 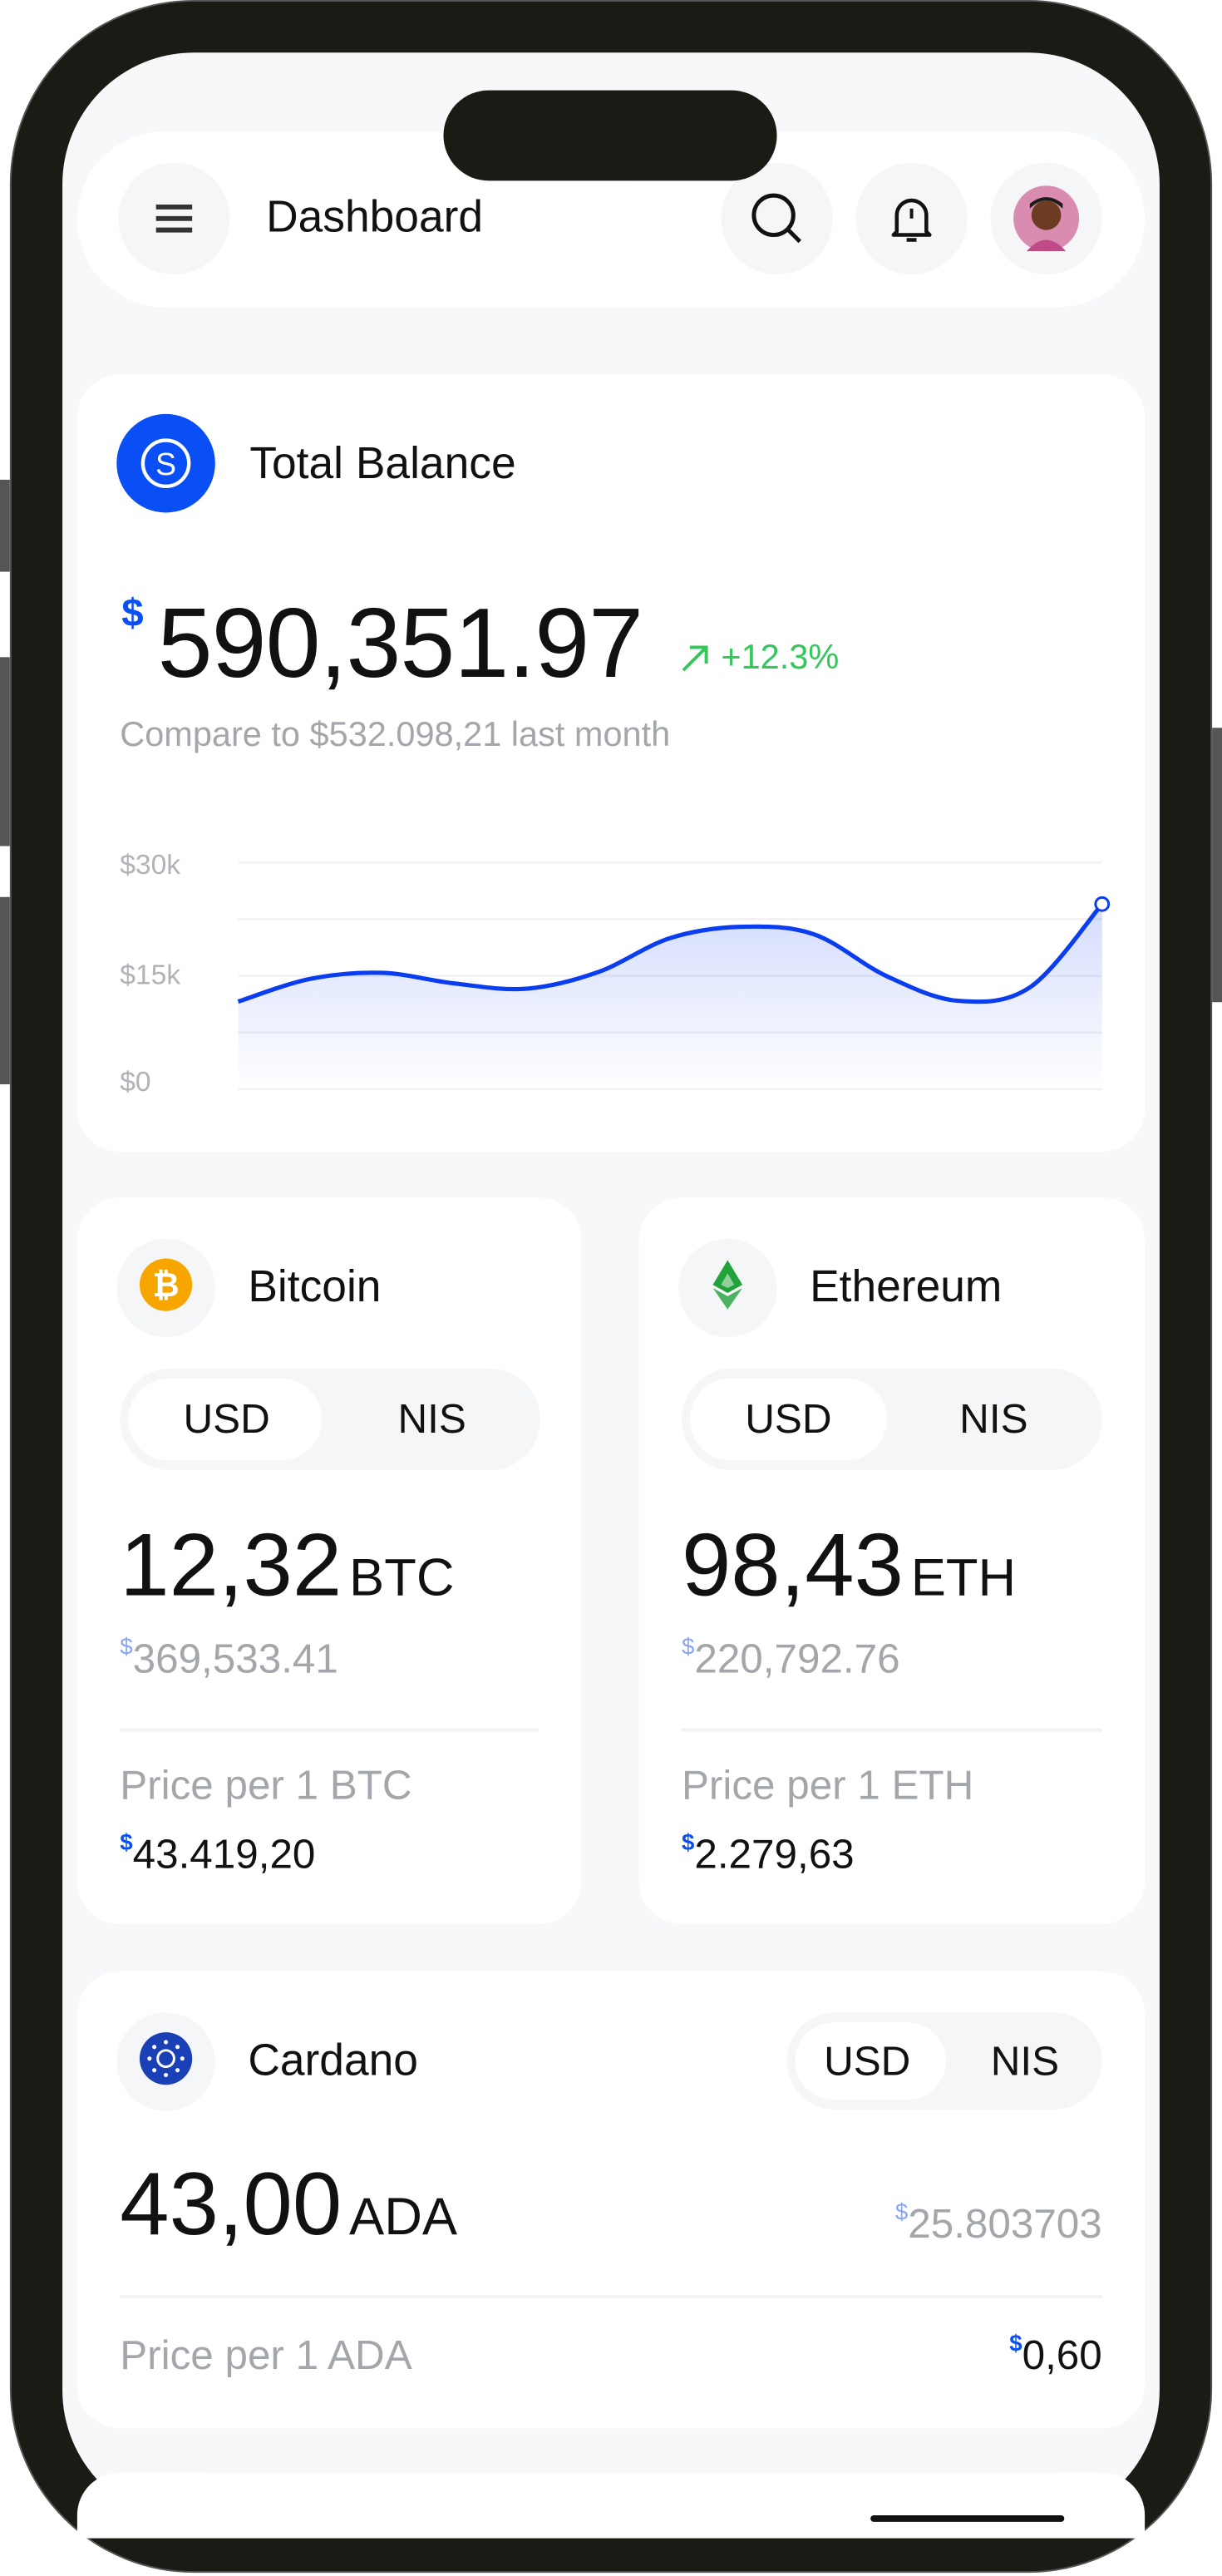 What do you see at coordinates (231, 1566) in the screenshot?
I see `coin-amount: 12,32` at bounding box center [231, 1566].